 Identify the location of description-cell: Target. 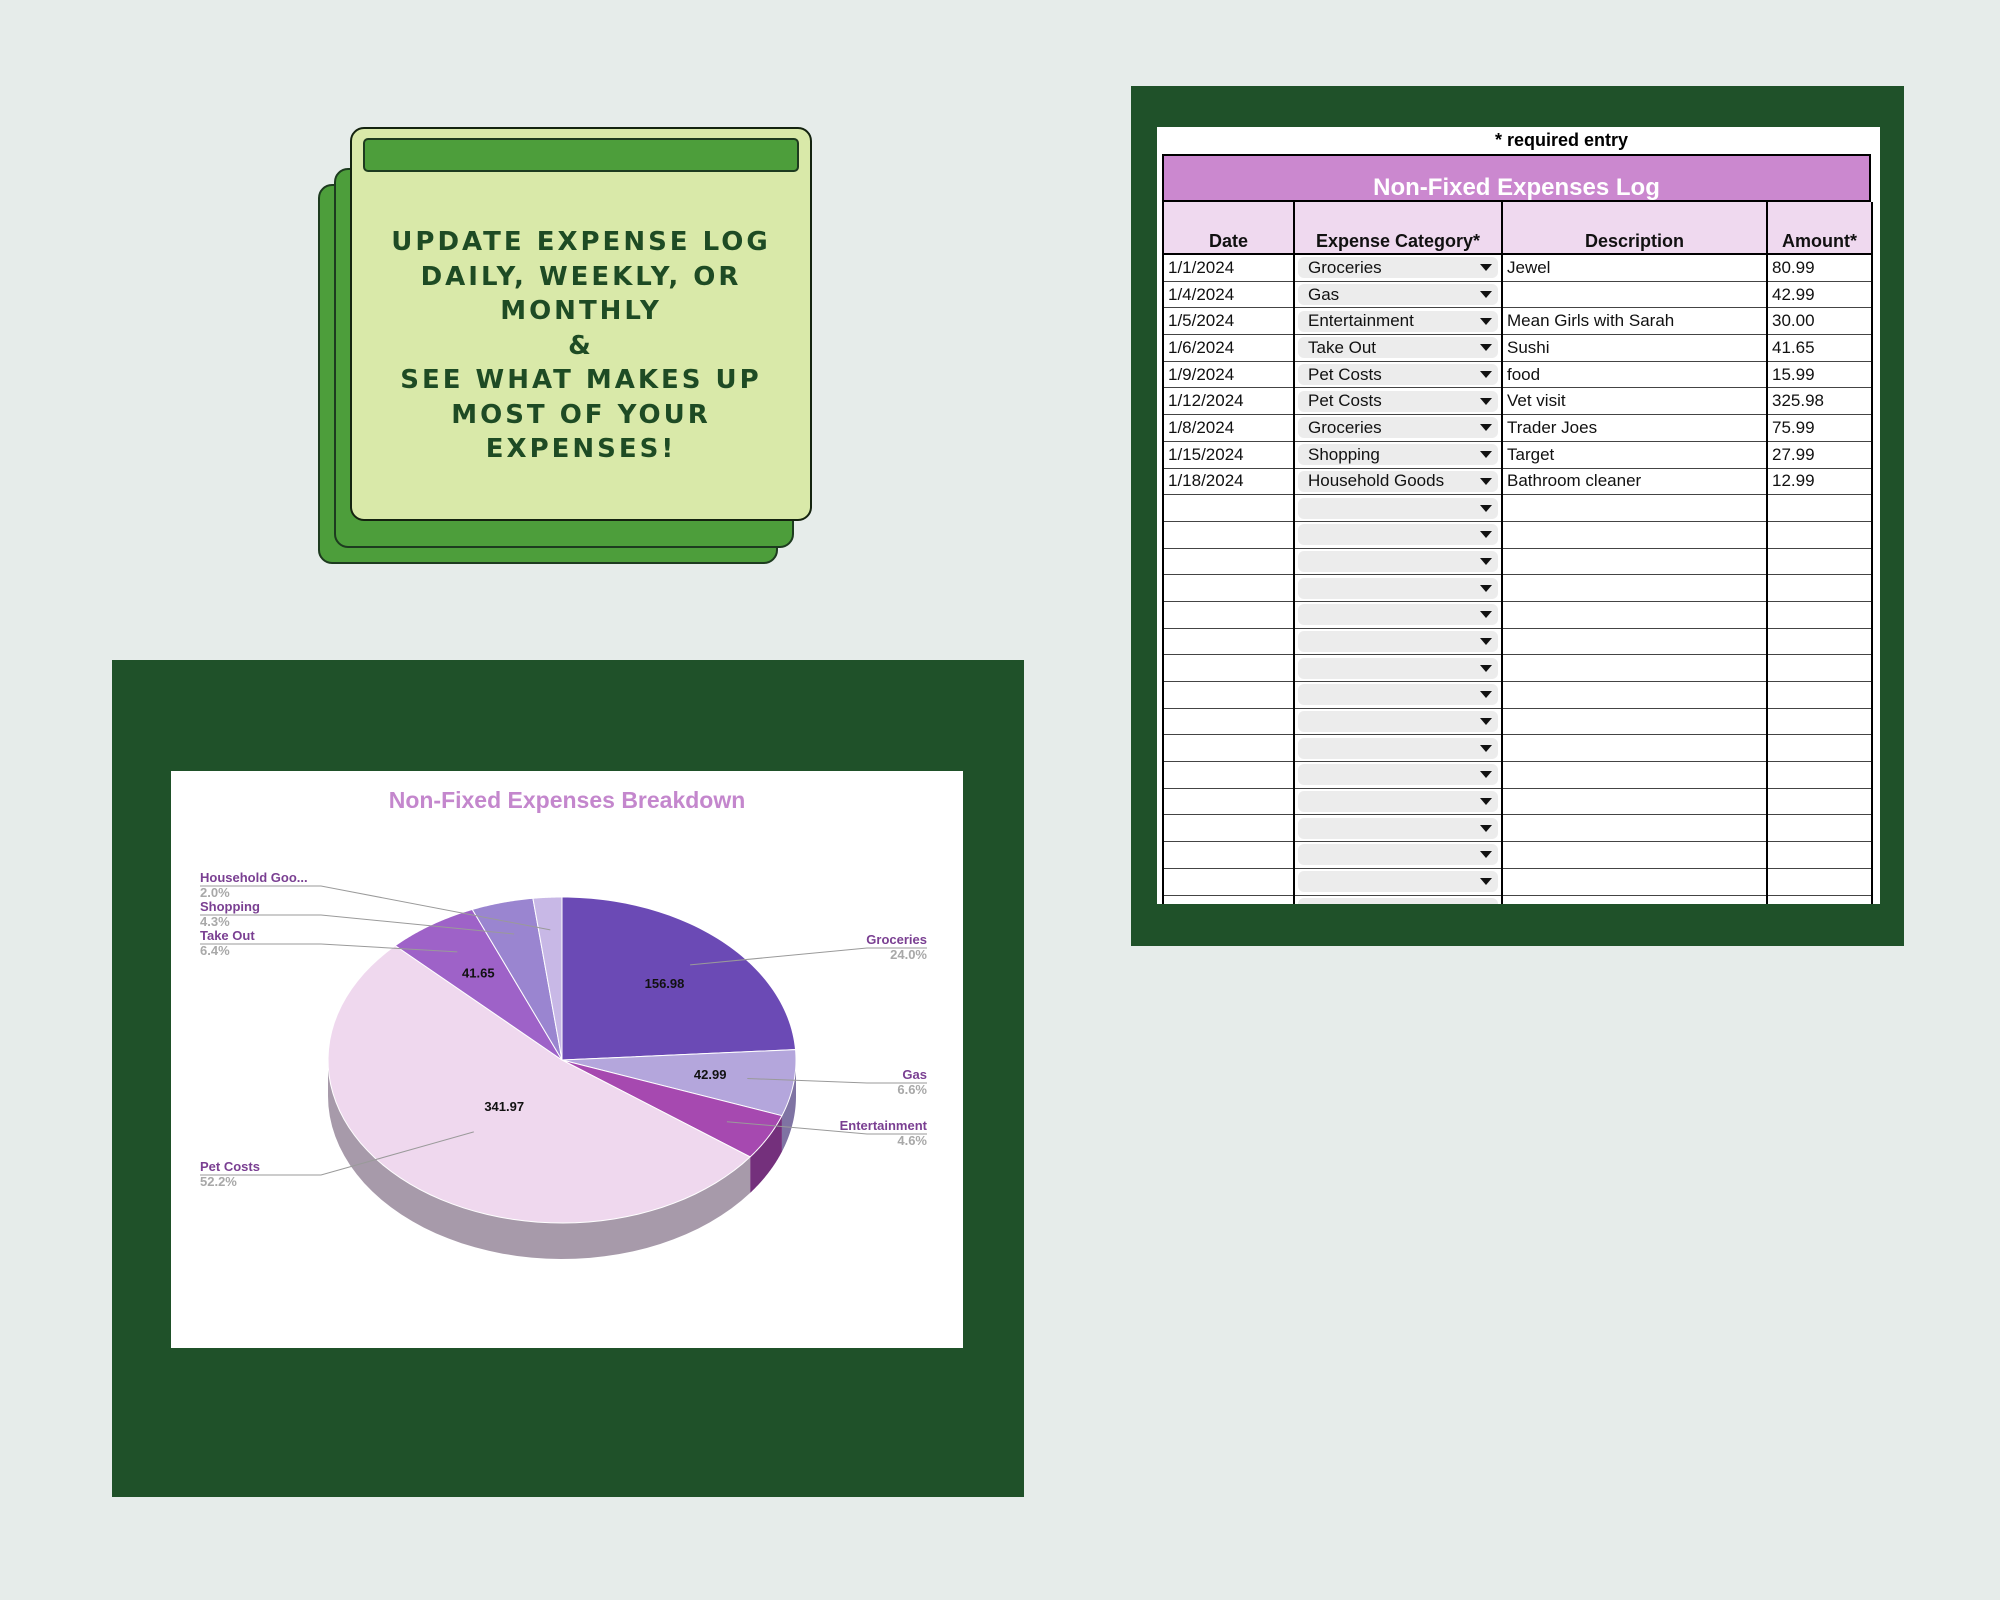
(1634, 454).